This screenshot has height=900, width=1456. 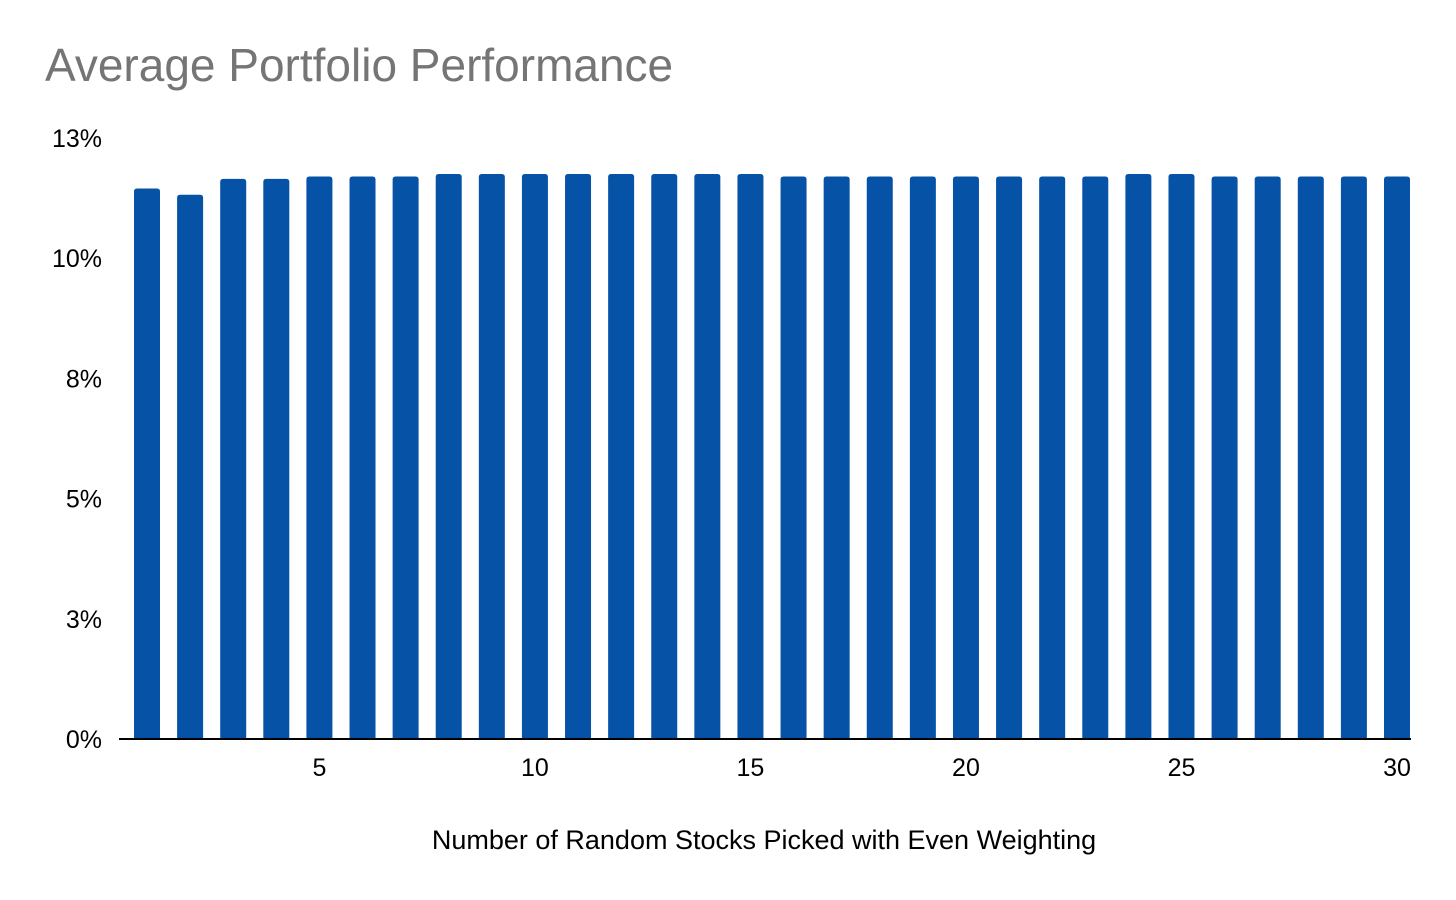 What do you see at coordinates (77, 439) in the screenshot?
I see `y-axis-ticks: 0% 3% 5% 8% 10% 13%` at bounding box center [77, 439].